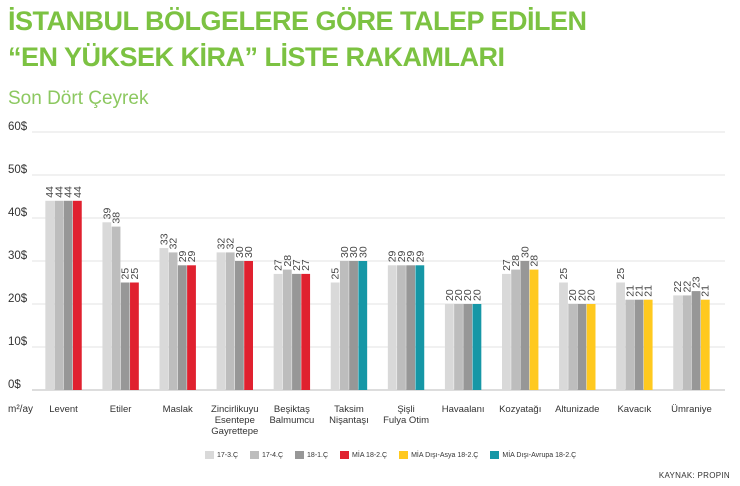  What do you see at coordinates (406, 420) in the screenshot?
I see `category-label: Fulya Otim` at bounding box center [406, 420].